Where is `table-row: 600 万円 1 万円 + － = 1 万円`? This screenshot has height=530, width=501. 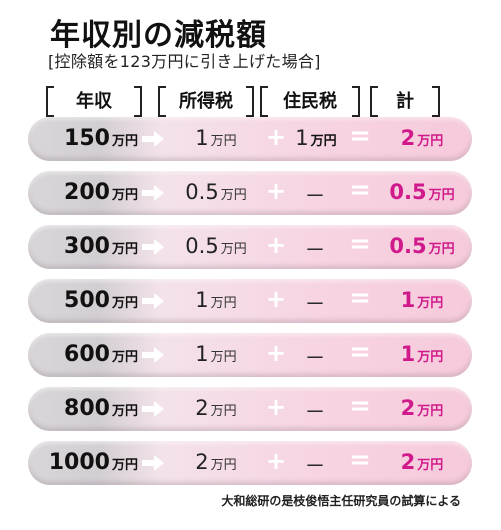 table-row: 600 万円 1 万円 + － = 1 万円 is located at coordinates (250, 355).